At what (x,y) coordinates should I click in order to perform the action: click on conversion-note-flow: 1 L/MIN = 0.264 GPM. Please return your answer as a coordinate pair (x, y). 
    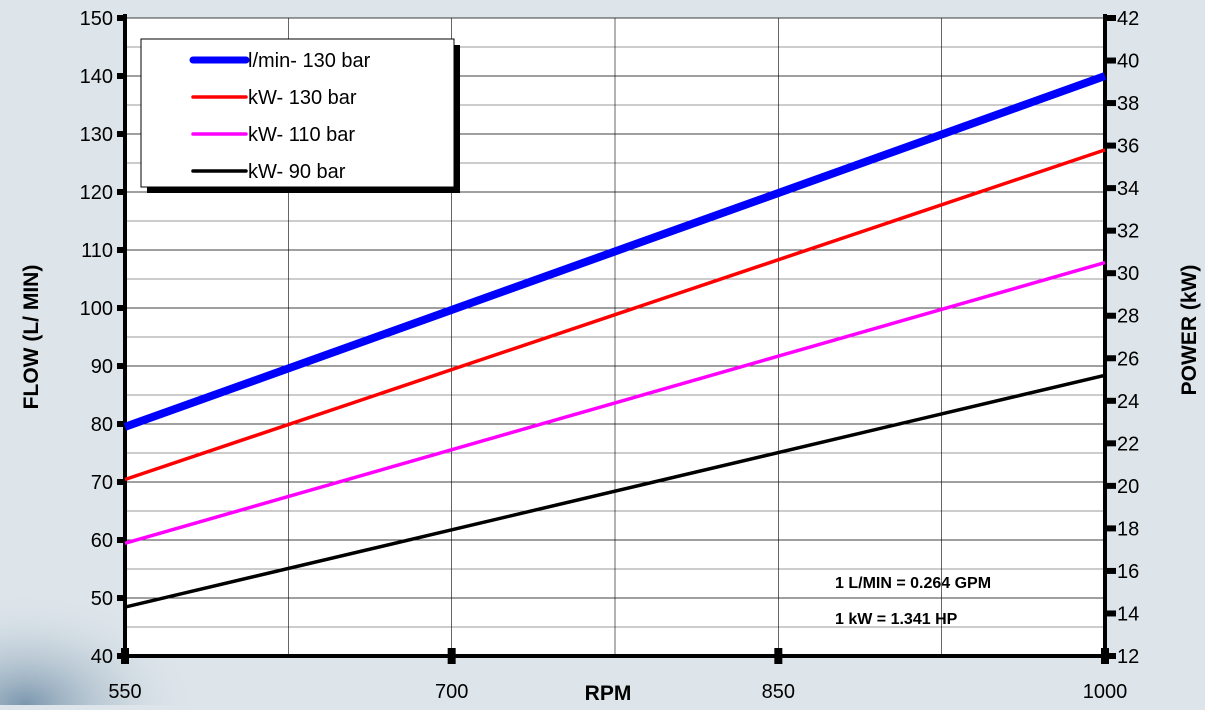
    Looking at the image, I should click on (913, 583).